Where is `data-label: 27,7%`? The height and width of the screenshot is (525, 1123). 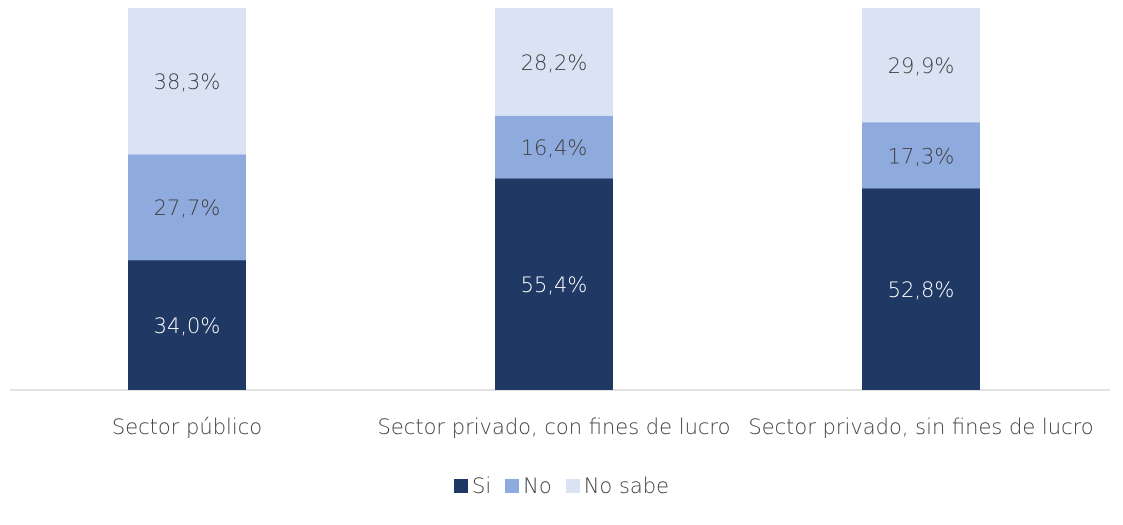 data-label: 27,7% is located at coordinates (187, 208).